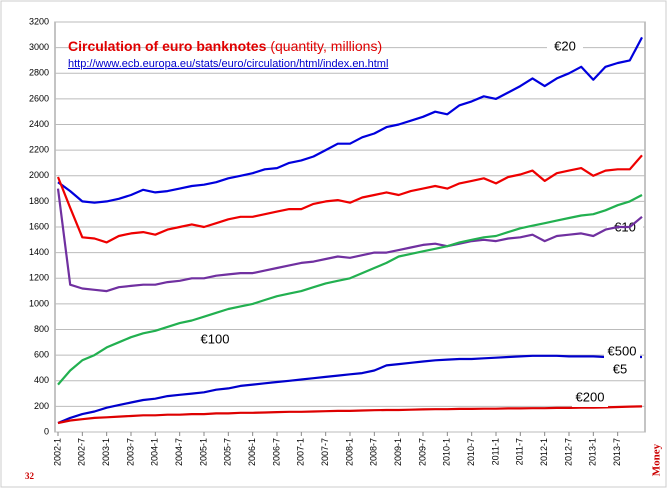  Describe the element at coordinates (617, 452) in the screenshot. I see `x-tick-label: 2013-7` at that location.